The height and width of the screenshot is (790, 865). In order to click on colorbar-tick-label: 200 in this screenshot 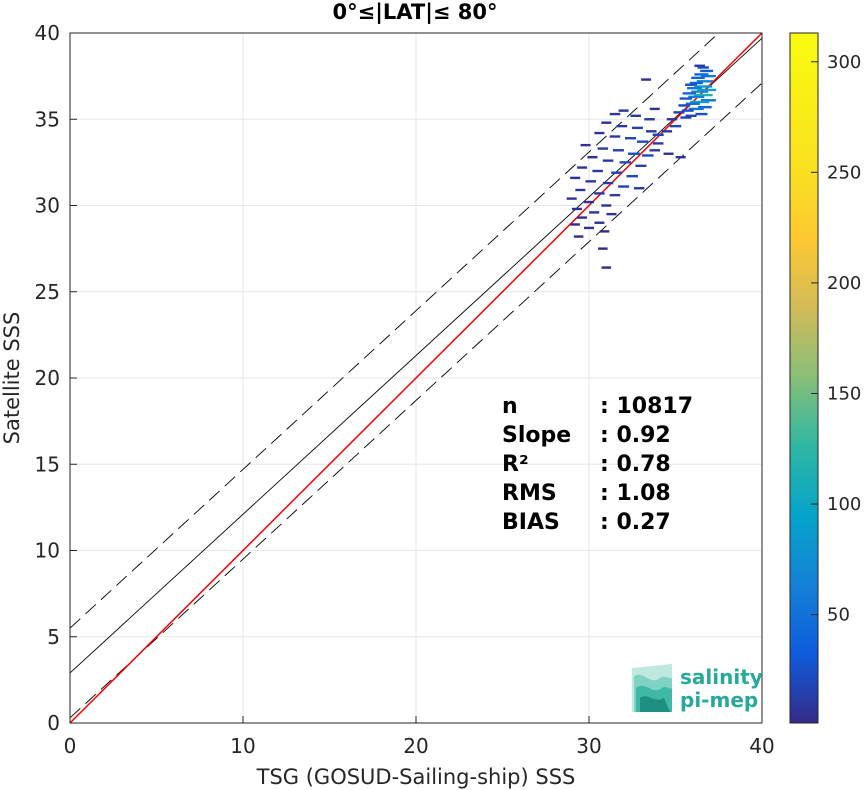, I will do `click(844, 283)`.